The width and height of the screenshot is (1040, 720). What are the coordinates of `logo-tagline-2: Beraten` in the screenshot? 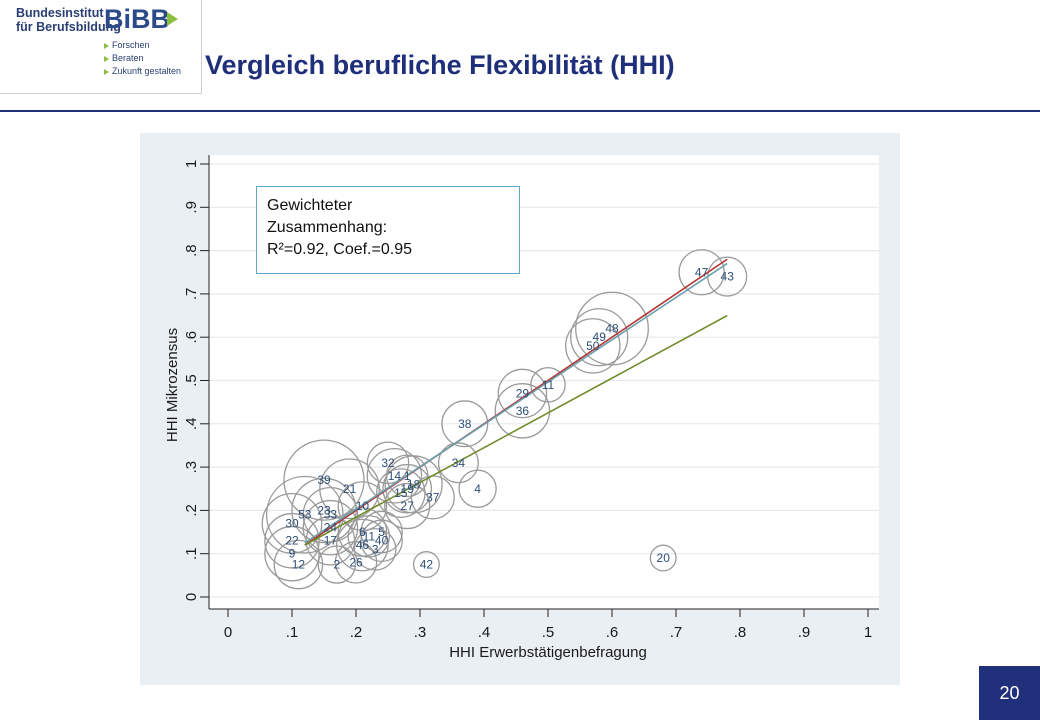 It's located at (124, 58).